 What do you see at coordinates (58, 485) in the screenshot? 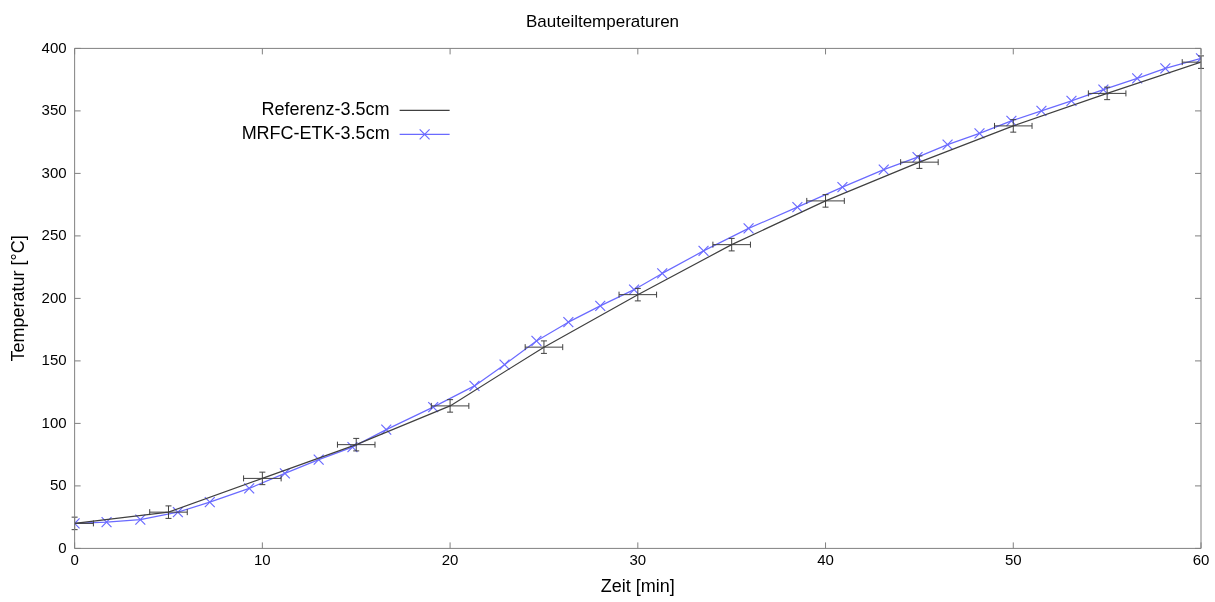
I see `y-tick-label: 50` at bounding box center [58, 485].